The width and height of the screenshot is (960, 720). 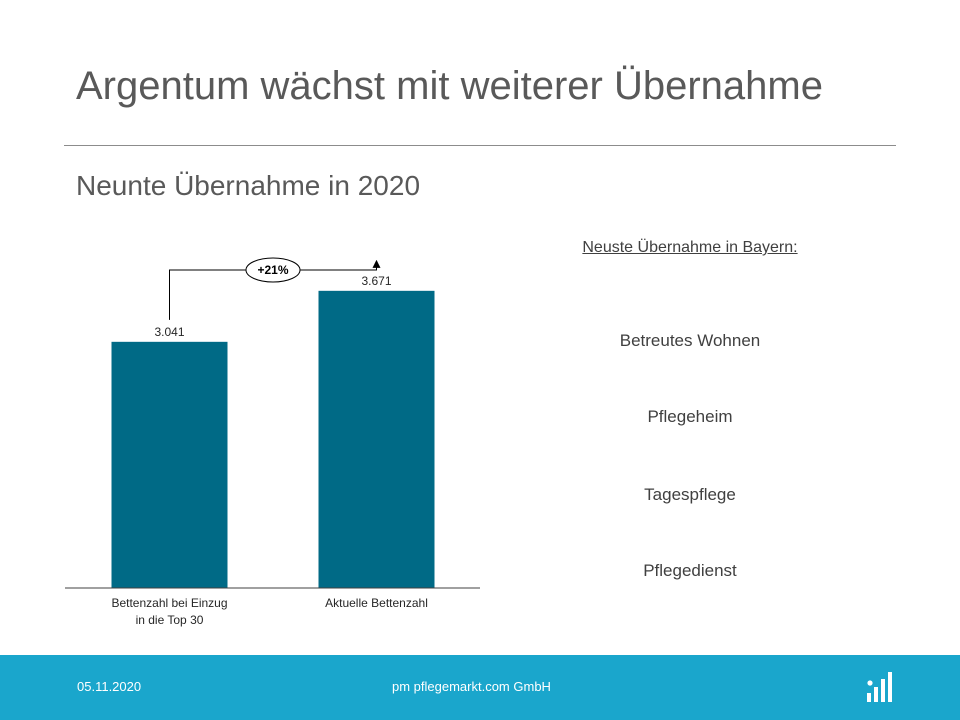 What do you see at coordinates (169, 332) in the screenshot?
I see `data-label-0: 3.041` at bounding box center [169, 332].